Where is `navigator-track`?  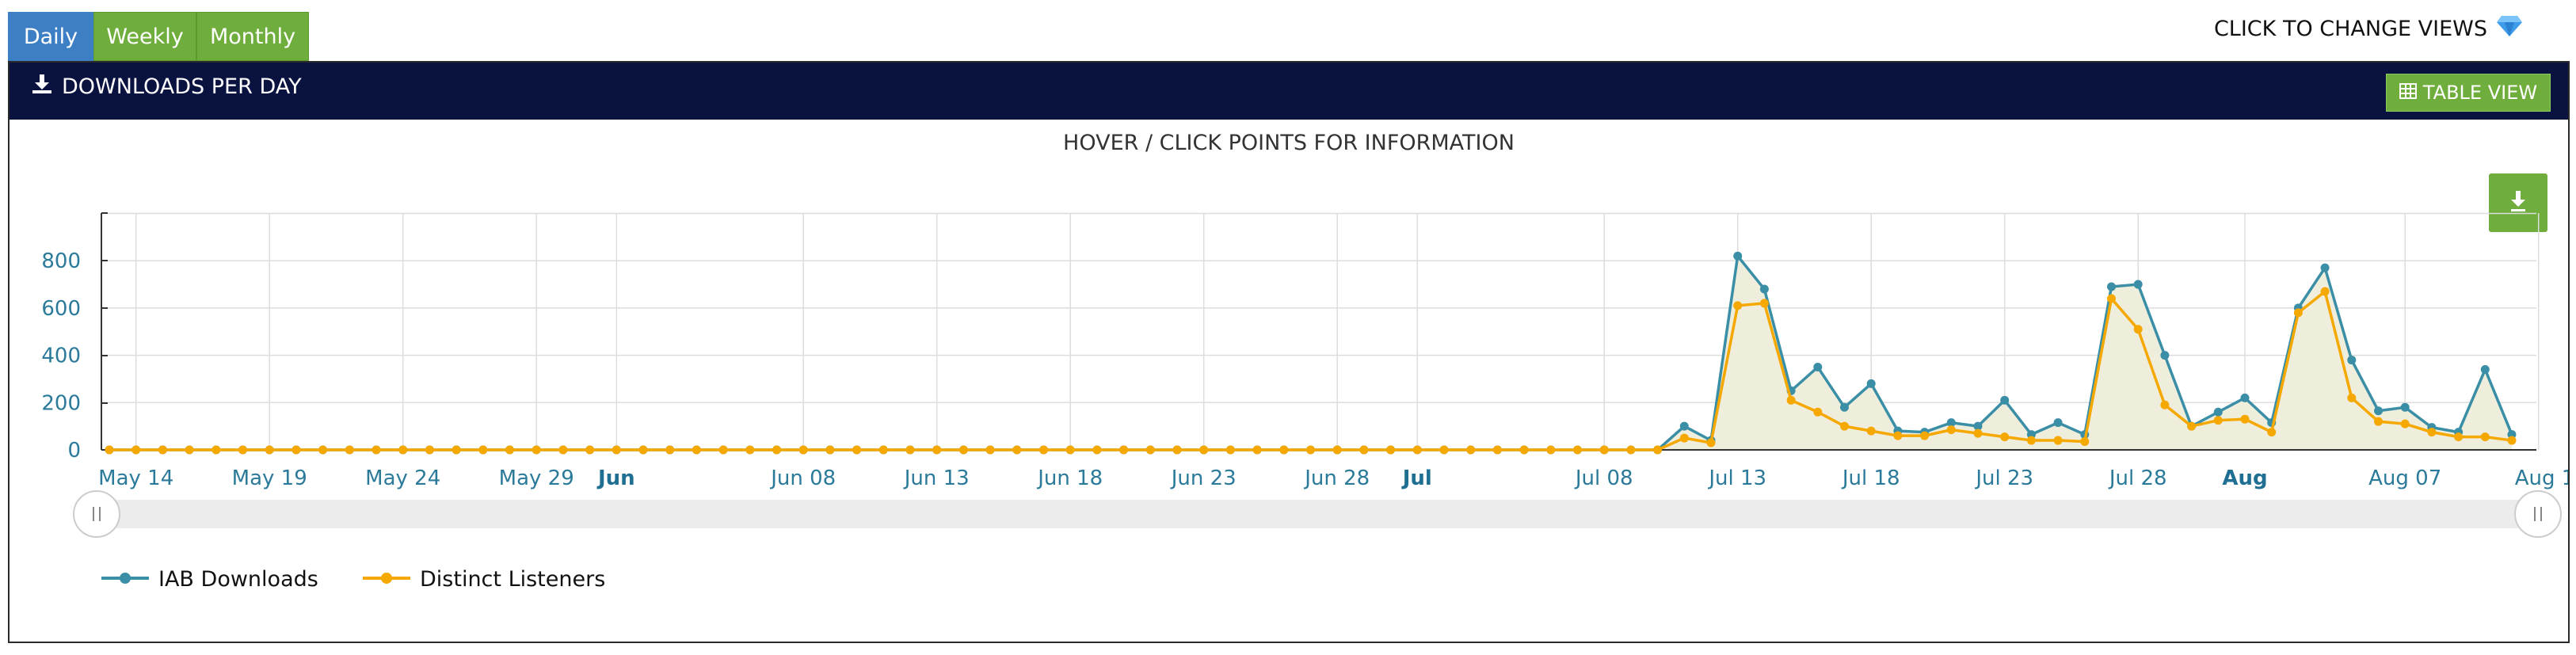 navigator-track is located at coordinates (1318, 514).